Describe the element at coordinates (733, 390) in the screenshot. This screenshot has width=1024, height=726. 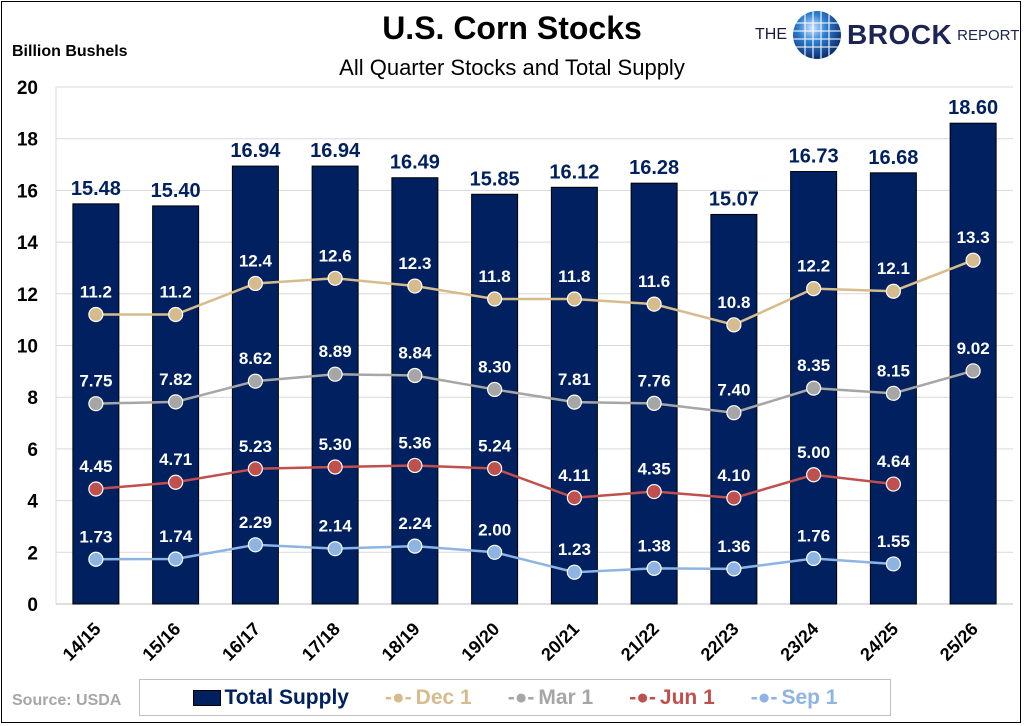
I see `mar1-value-label: 7.40` at that location.